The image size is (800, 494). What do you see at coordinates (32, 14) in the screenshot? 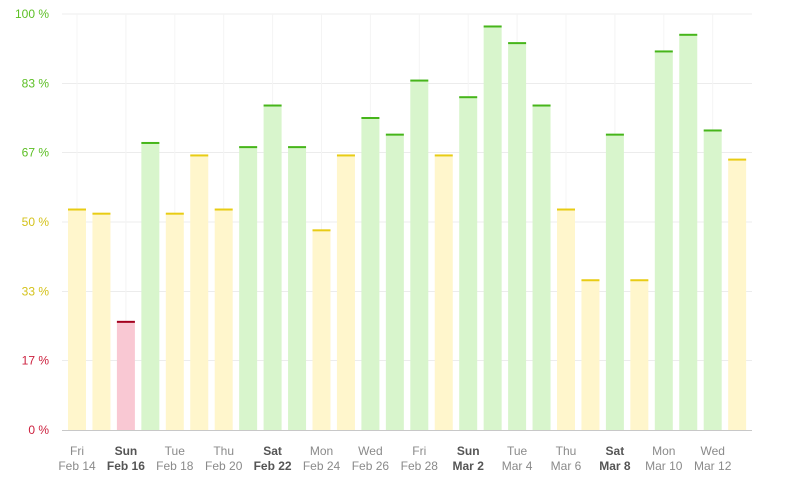
I see `y-tick-label: 100 %` at bounding box center [32, 14].